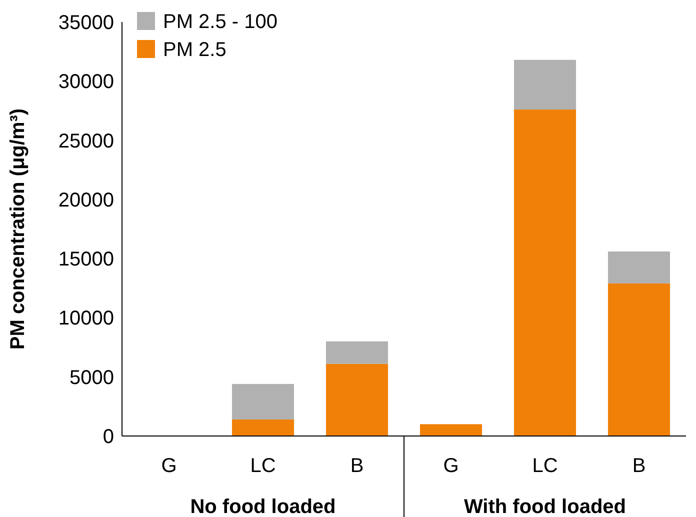 The width and height of the screenshot is (696, 517). What do you see at coordinates (86, 319) in the screenshot?
I see `y-tick-label: 10000` at bounding box center [86, 319].